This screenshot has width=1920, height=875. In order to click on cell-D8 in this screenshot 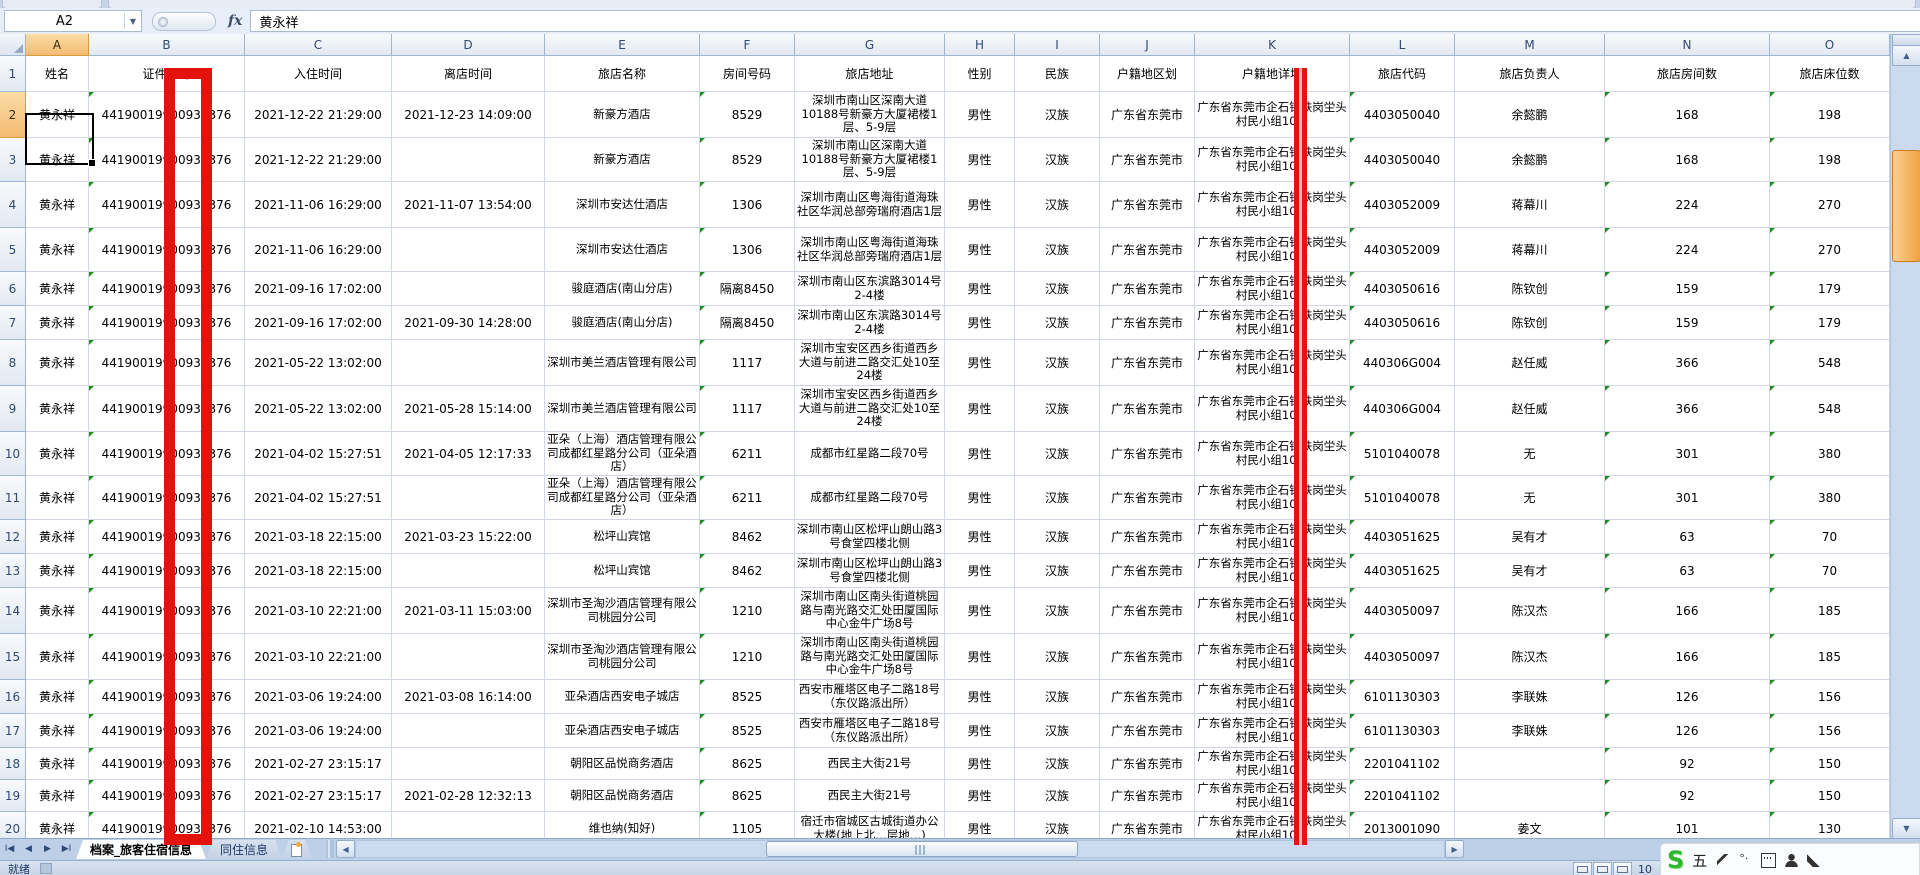, I will do `click(468, 363)`.